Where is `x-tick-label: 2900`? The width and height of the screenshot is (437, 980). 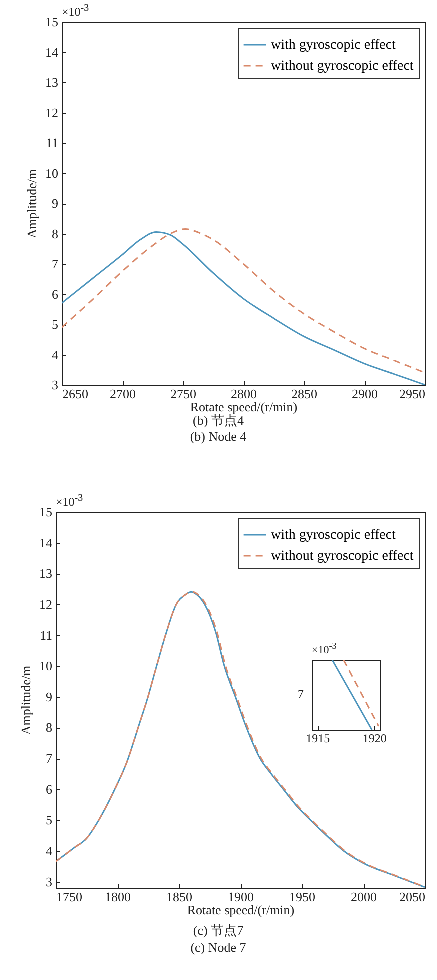 x-tick-label: 2900 is located at coordinates (365, 394).